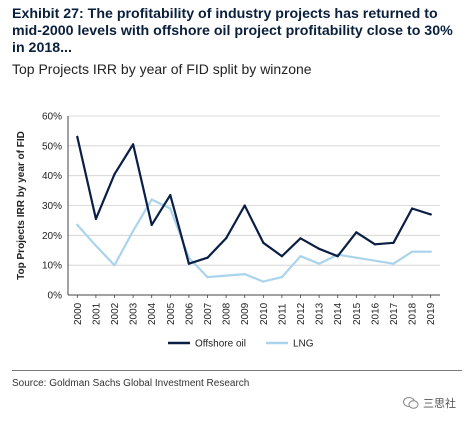 The image size is (473, 423). I want to click on legend-label: Offshore oil, so click(220, 344).